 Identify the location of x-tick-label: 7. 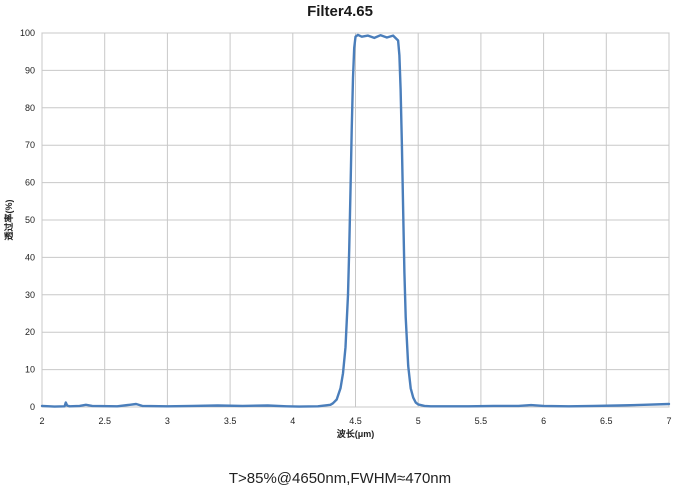
(668, 421).